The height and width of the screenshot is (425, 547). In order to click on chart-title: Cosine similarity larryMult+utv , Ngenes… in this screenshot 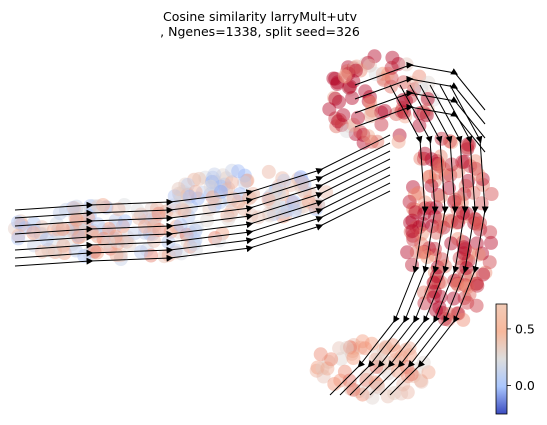, I will do `click(260, 24)`.